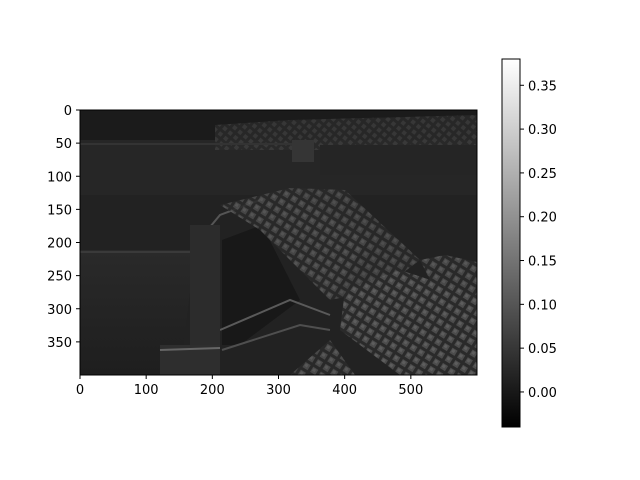  I want to click on x-tick-label: 200, so click(212, 390).